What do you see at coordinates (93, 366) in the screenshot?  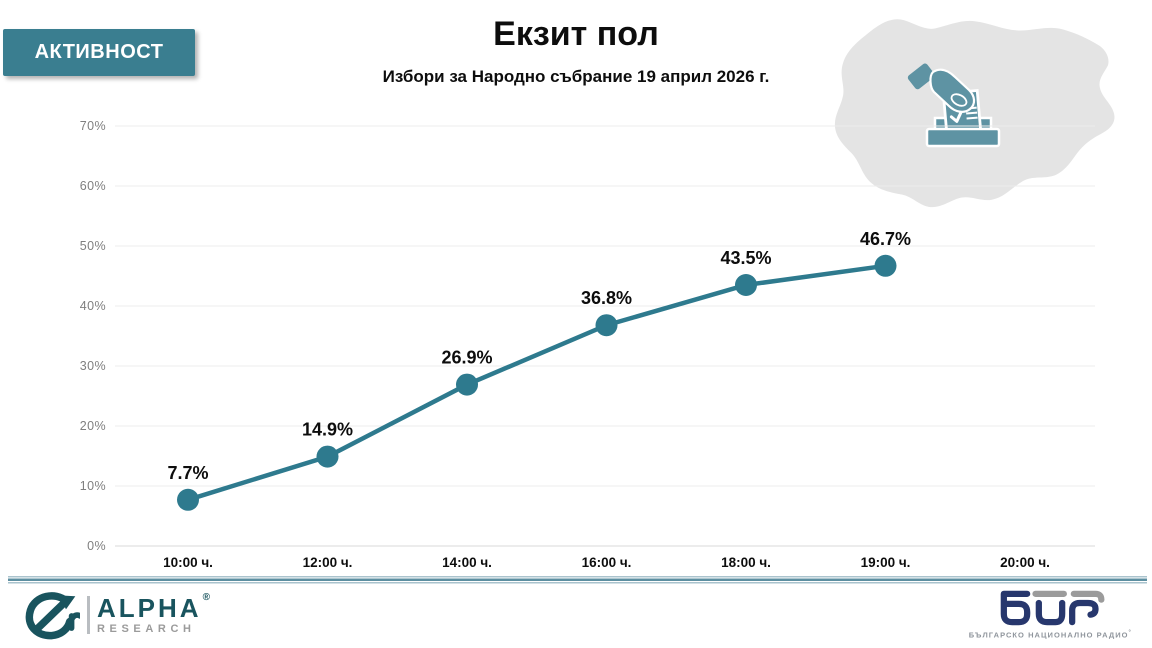 I see `y-tick-label: 30%` at bounding box center [93, 366].